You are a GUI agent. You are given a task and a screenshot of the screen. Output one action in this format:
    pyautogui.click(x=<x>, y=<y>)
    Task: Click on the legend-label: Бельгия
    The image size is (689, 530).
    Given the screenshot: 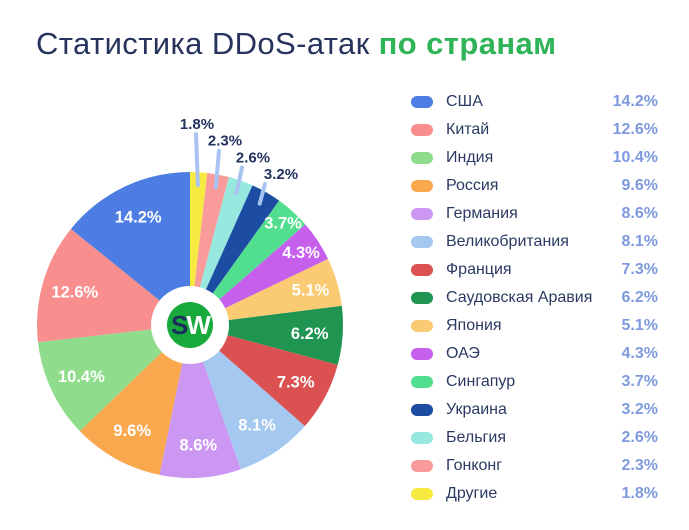 What is the action you would take?
    pyautogui.click(x=476, y=437)
    